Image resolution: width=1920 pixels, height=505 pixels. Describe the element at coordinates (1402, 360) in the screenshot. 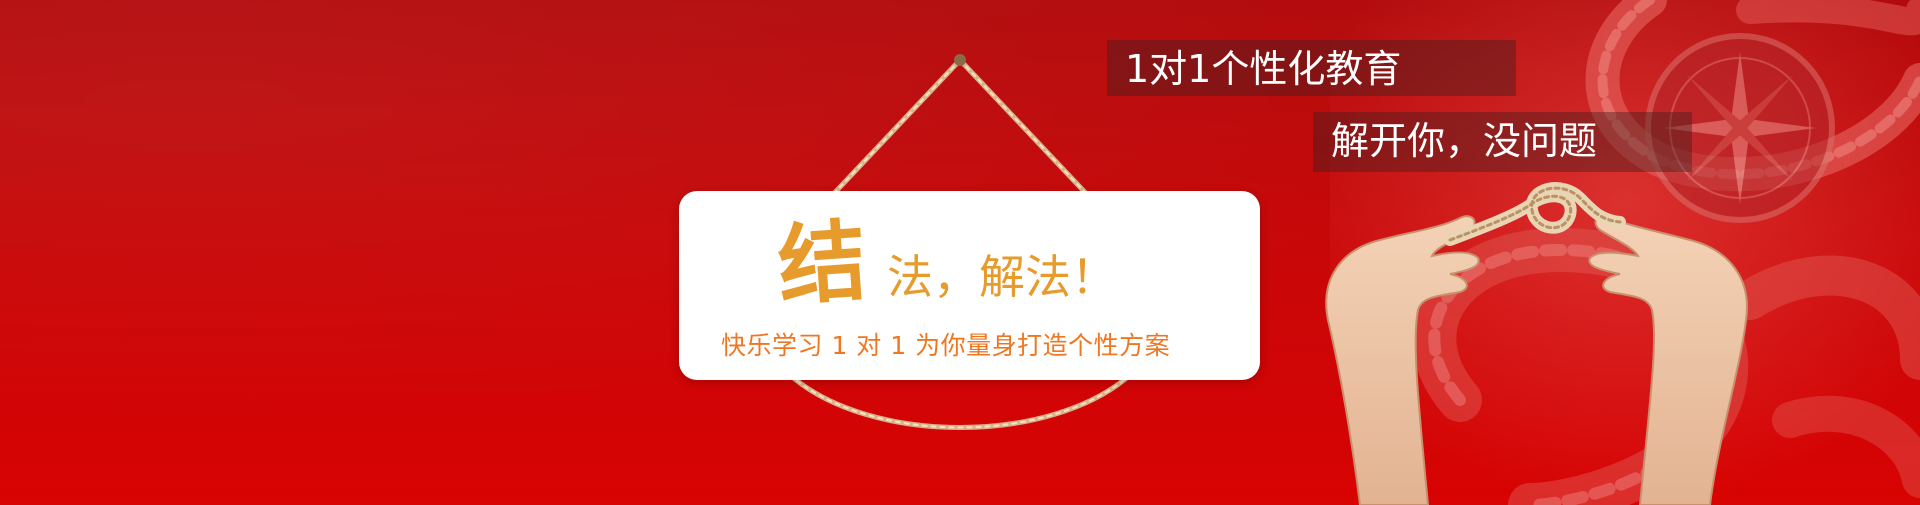

I see `left-hand-icon` at that location.